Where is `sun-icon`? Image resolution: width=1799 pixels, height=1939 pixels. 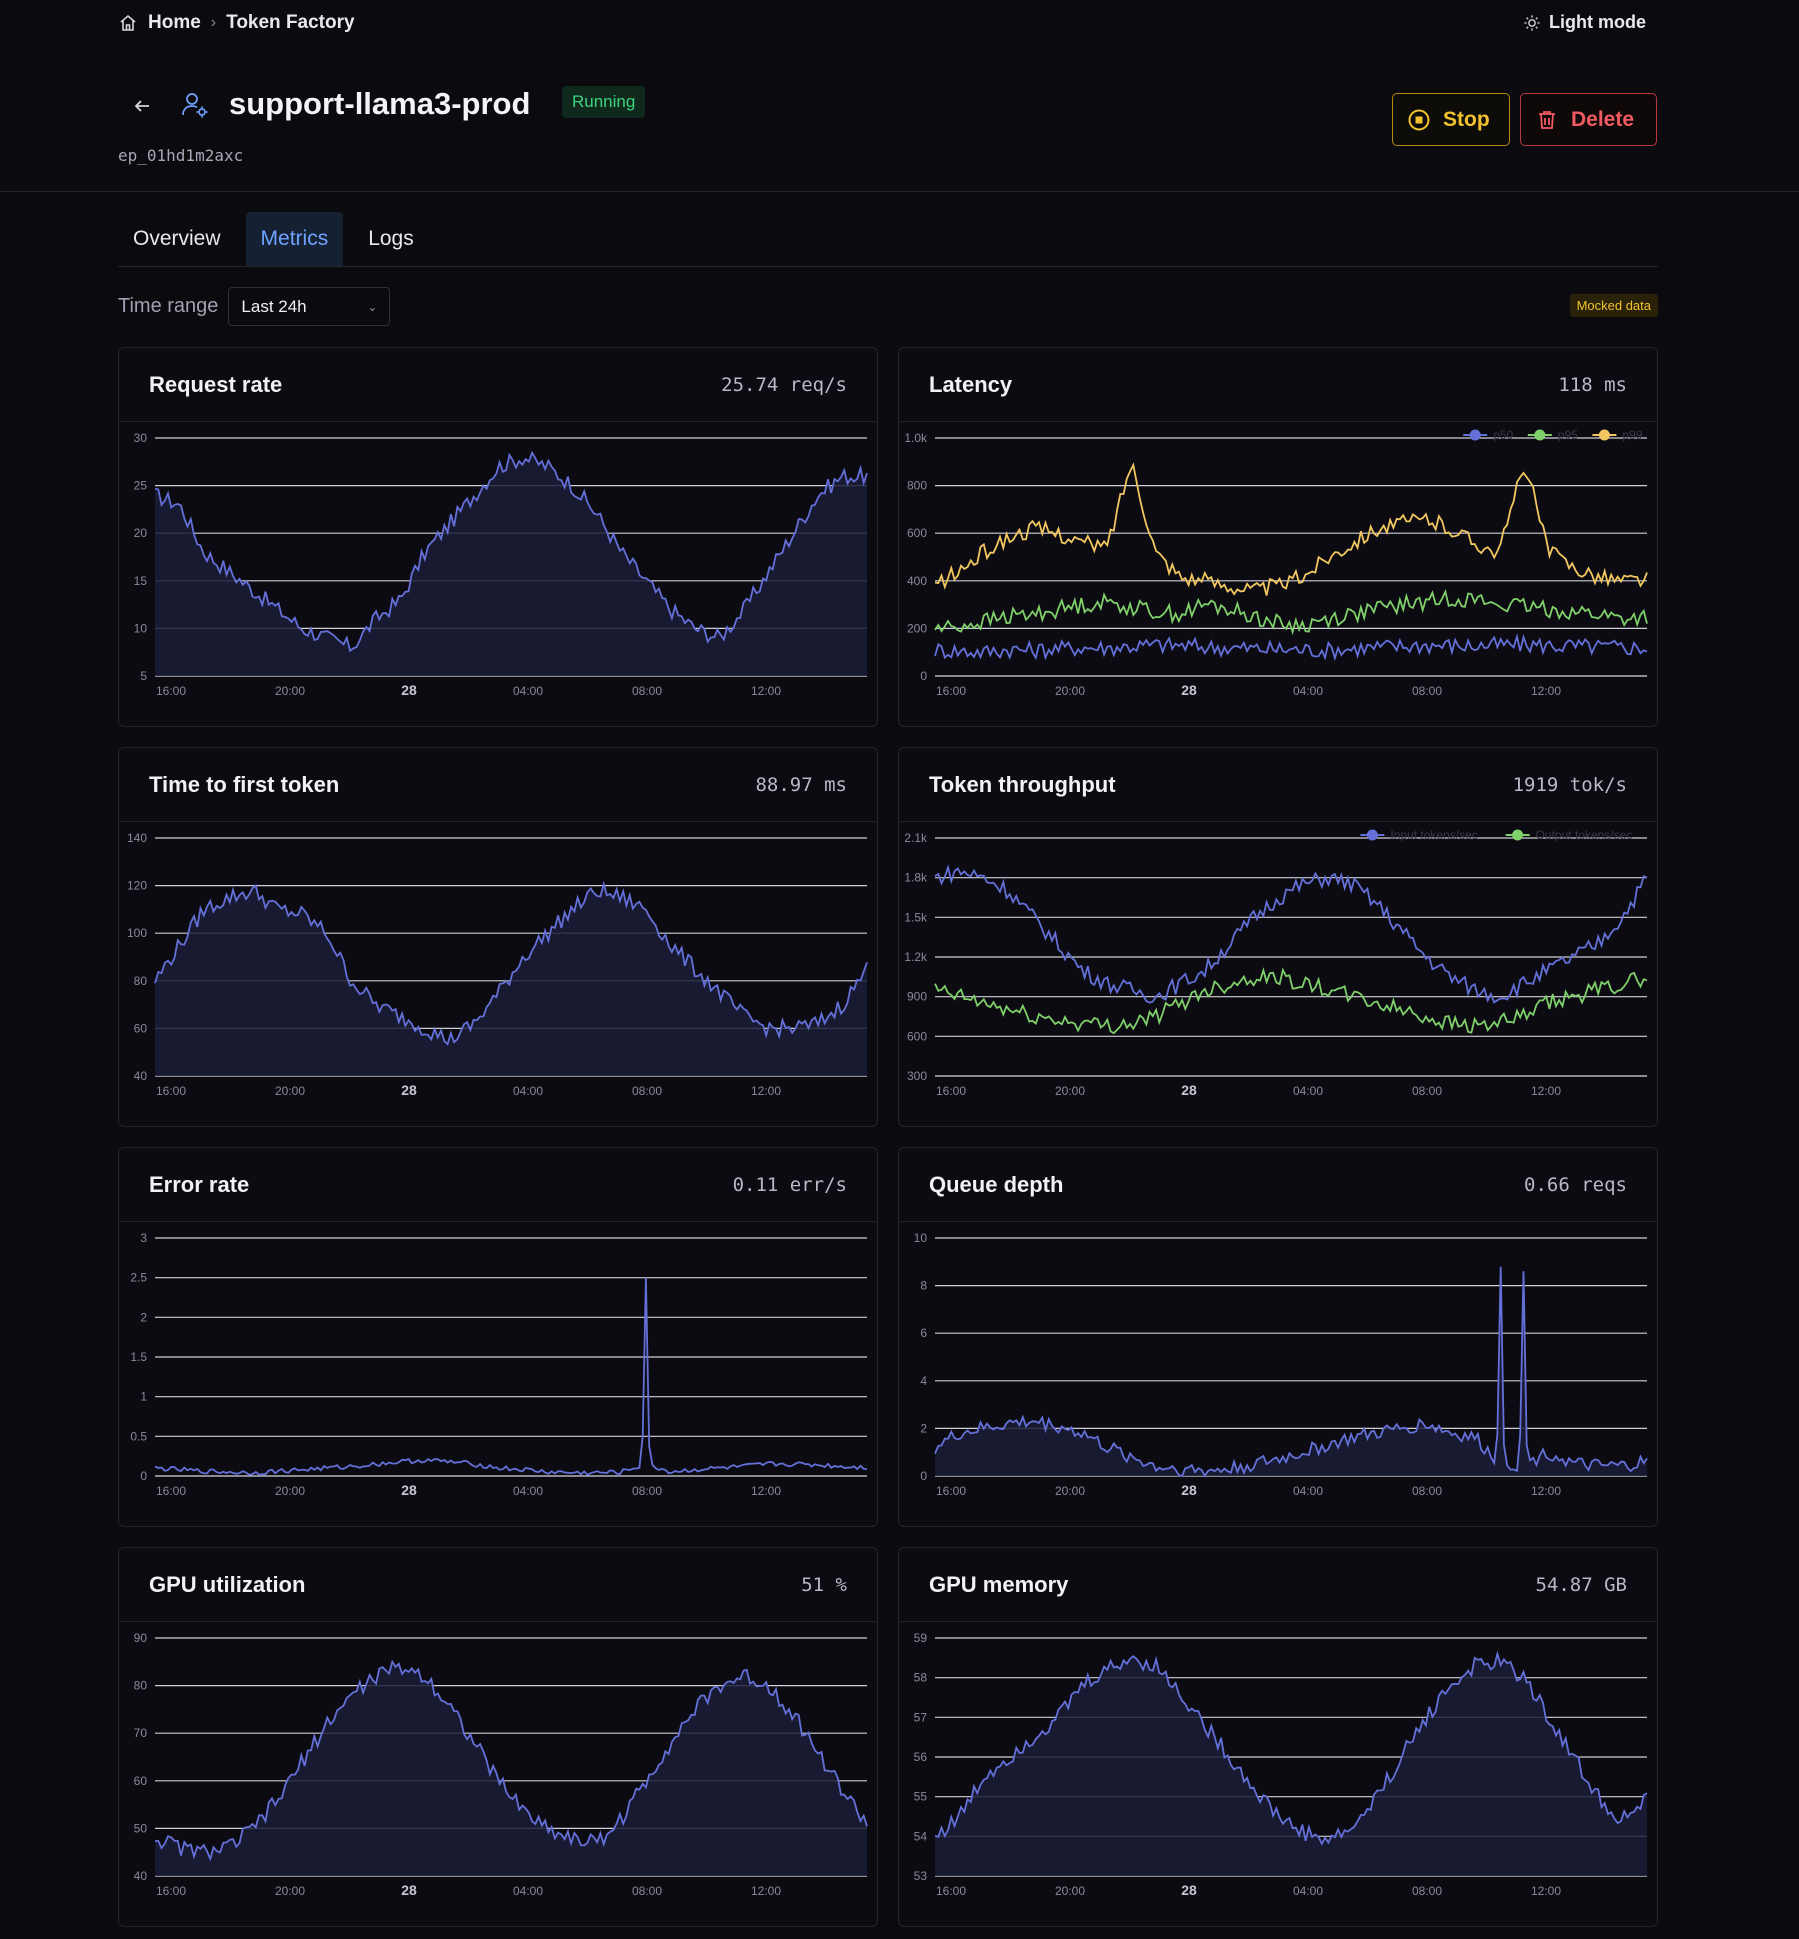 sun-icon is located at coordinates (1532, 22).